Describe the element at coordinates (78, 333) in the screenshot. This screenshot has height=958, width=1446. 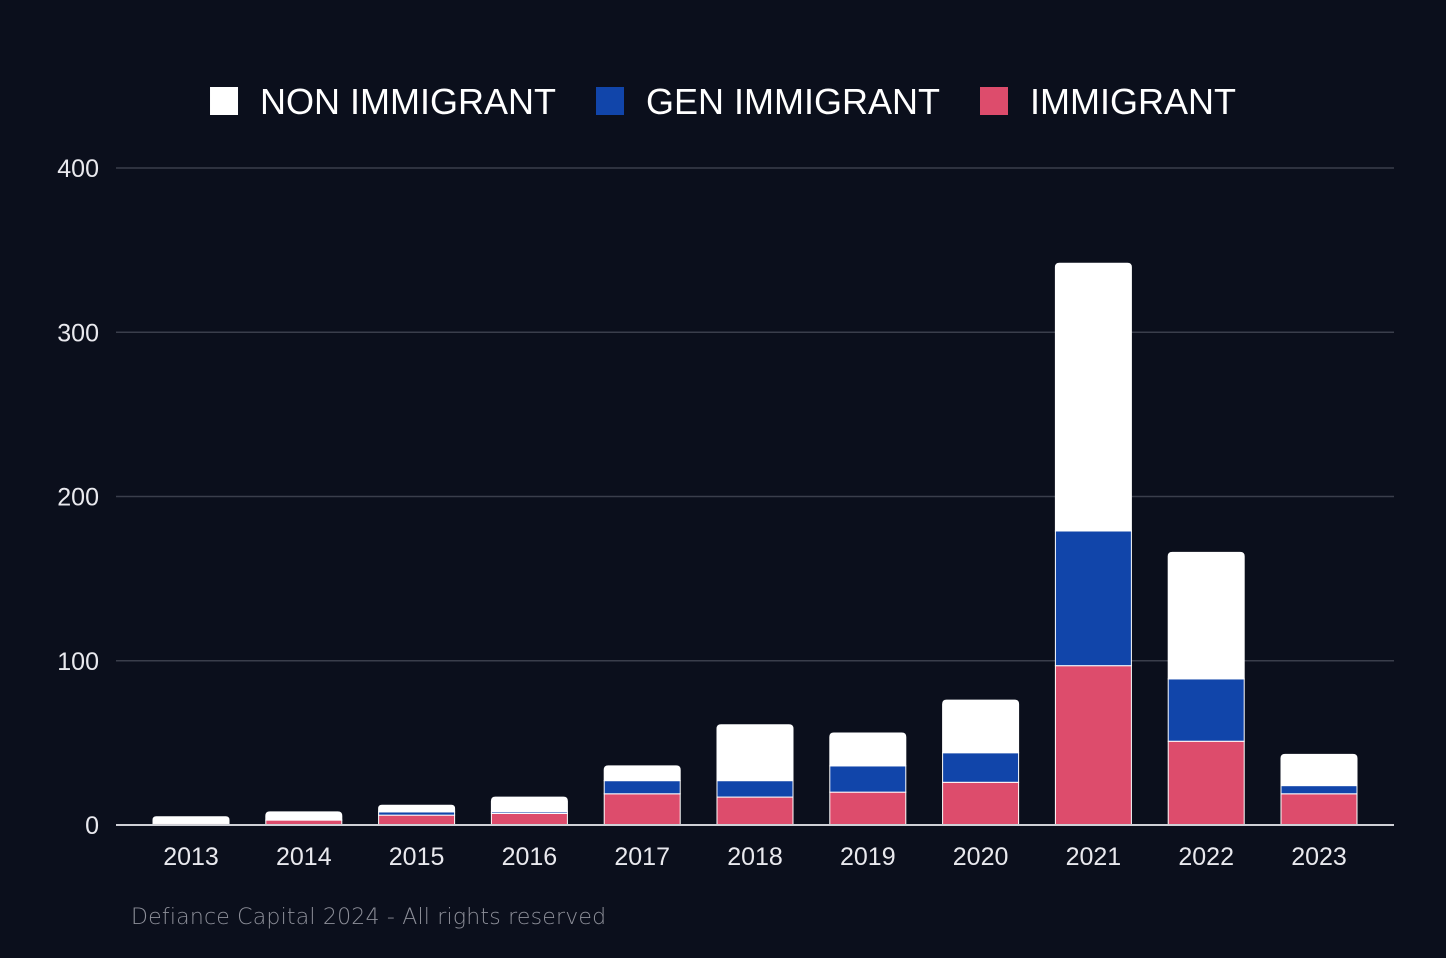
I see `y-tick-label: 300` at that location.